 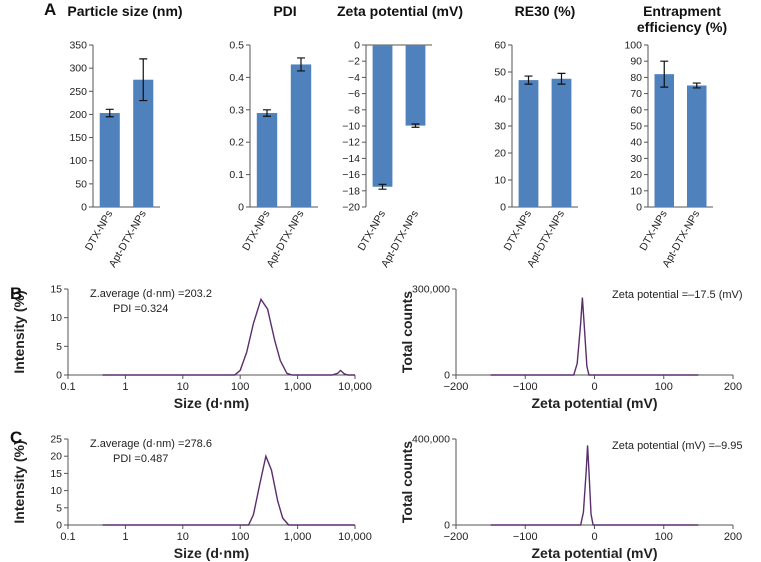 What do you see at coordinates (236, 110) in the screenshot?
I see `y-tick-label: 0.3` at bounding box center [236, 110].